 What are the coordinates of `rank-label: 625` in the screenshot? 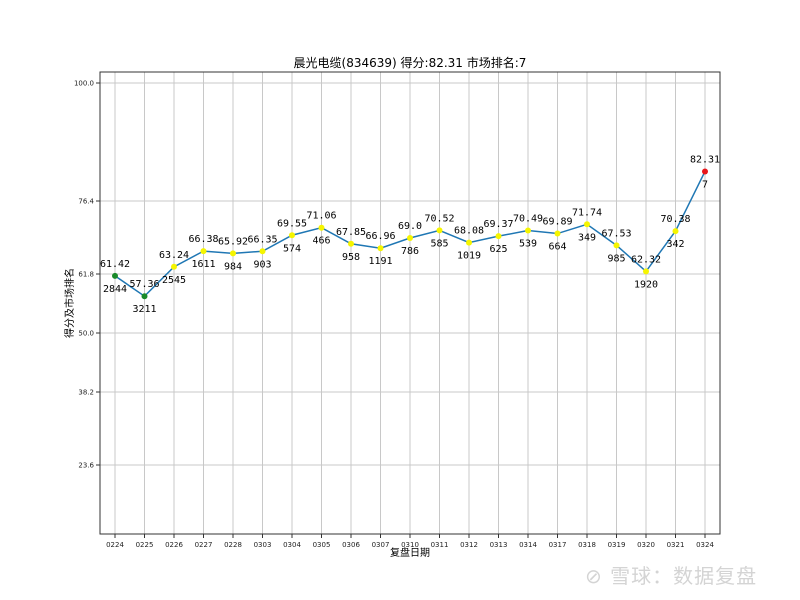 It's located at (498, 249).